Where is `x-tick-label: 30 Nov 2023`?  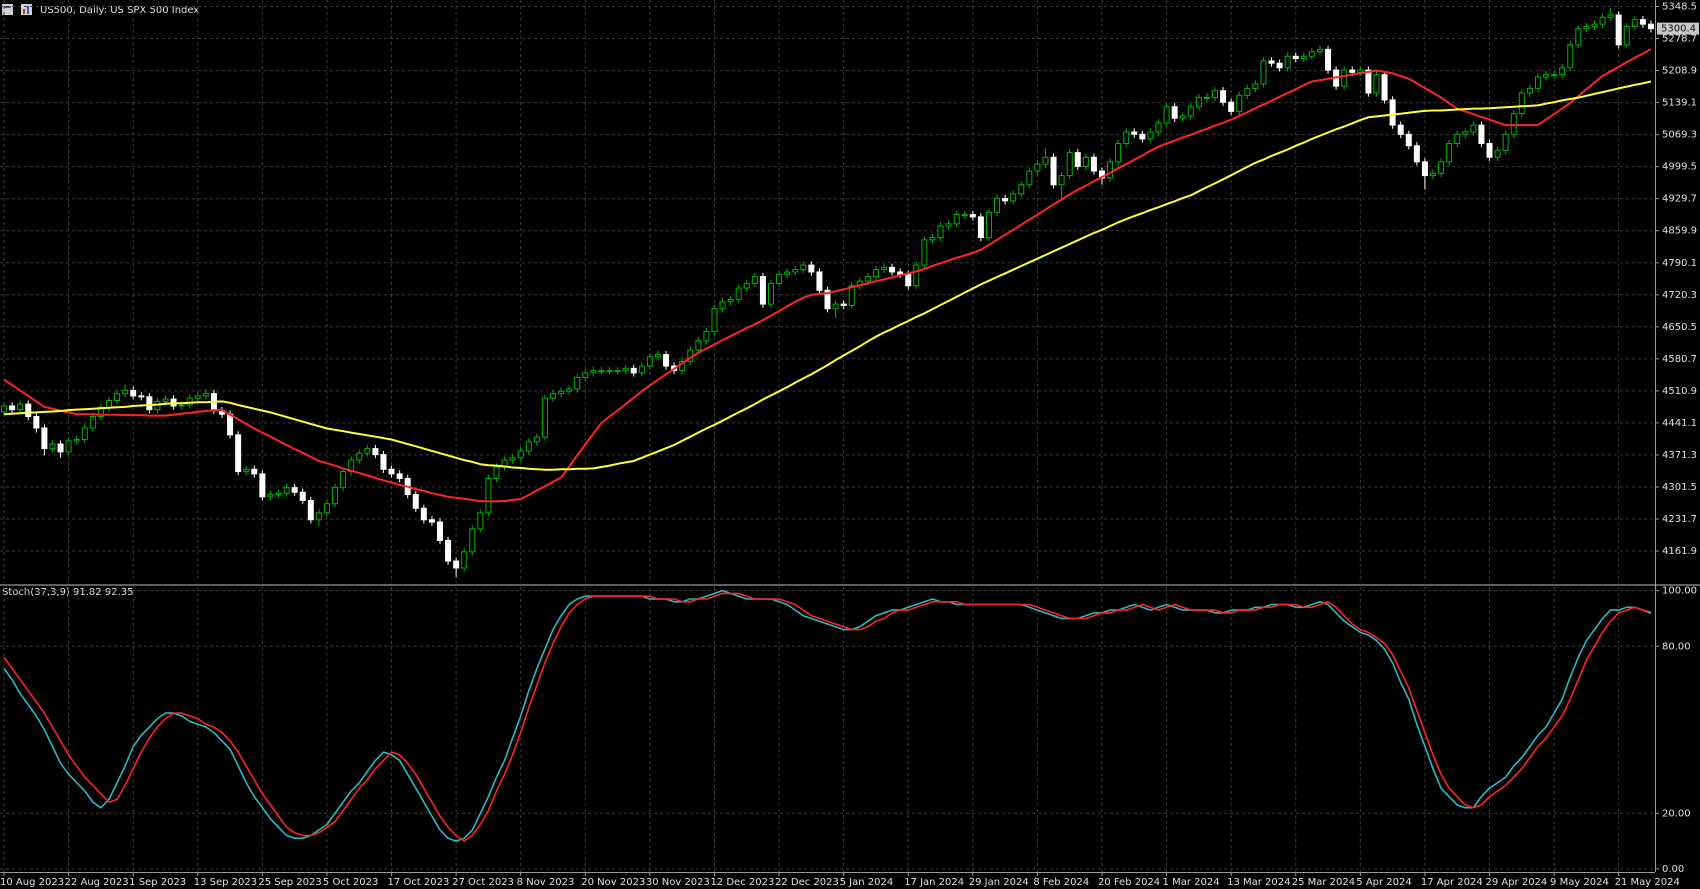
x-tick-label: 30 Nov 2023 is located at coordinates (678, 882).